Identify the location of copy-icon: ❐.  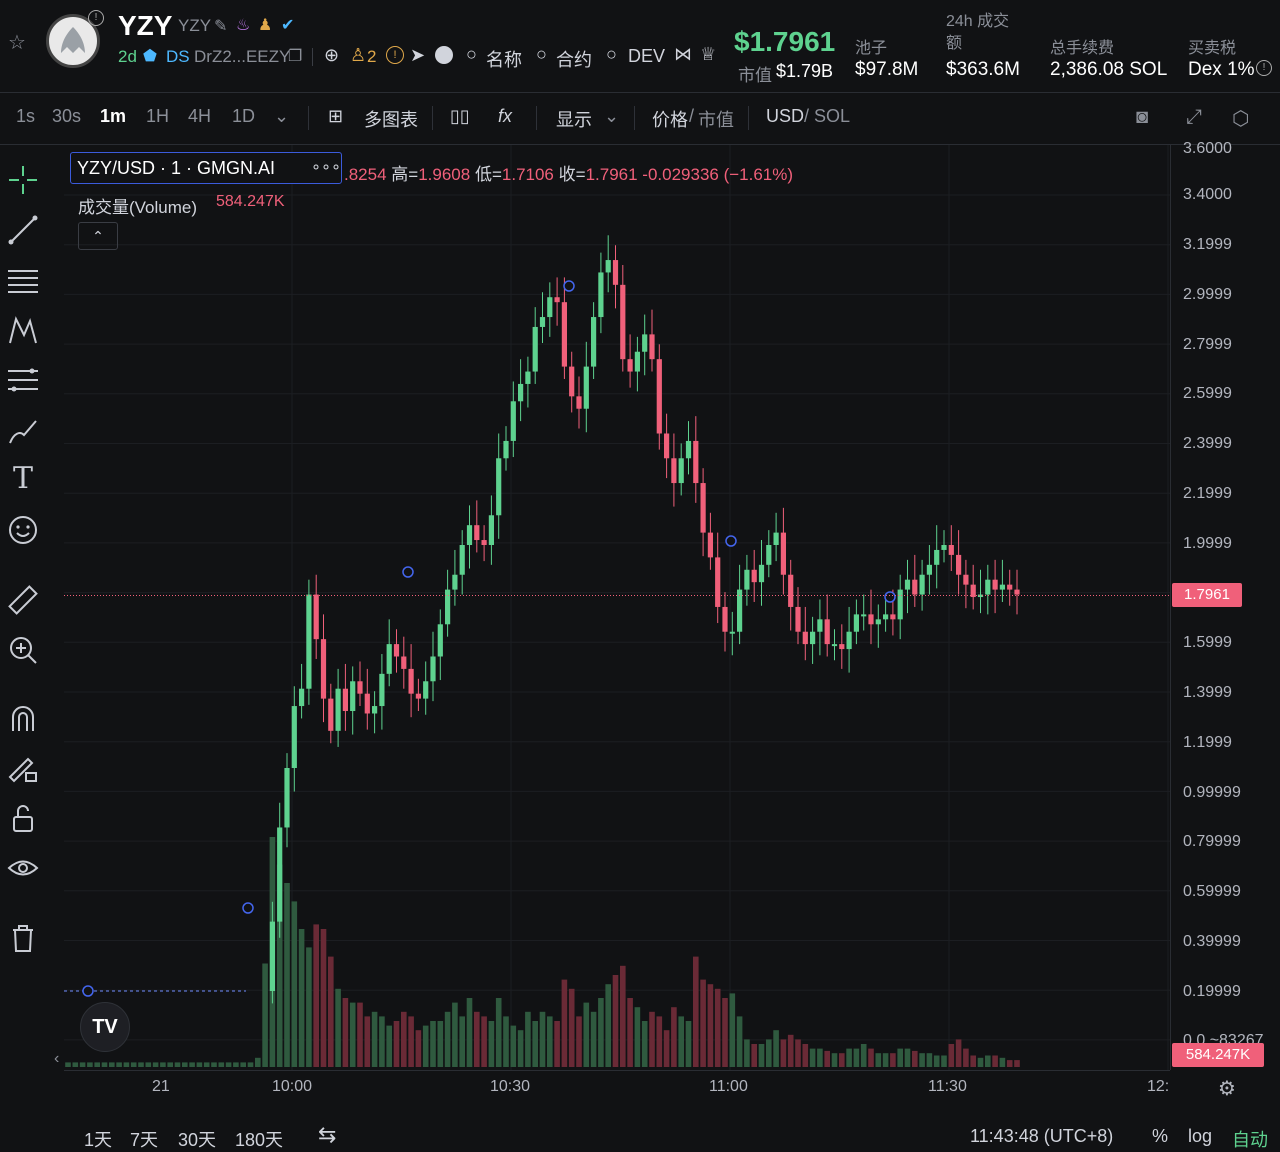
(295, 56).